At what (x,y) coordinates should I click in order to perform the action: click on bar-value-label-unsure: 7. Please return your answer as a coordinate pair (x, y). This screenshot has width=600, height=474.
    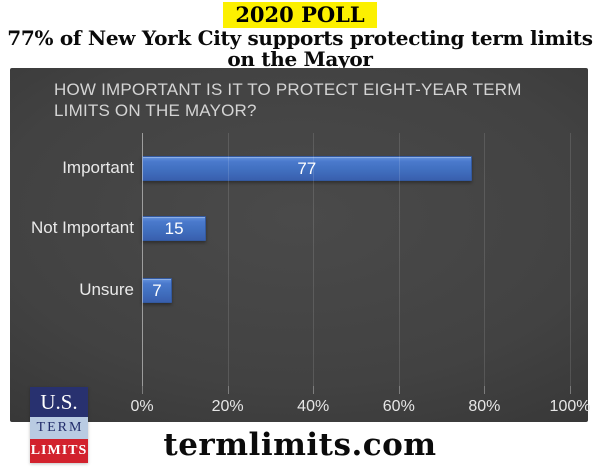
    Looking at the image, I should click on (157, 290).